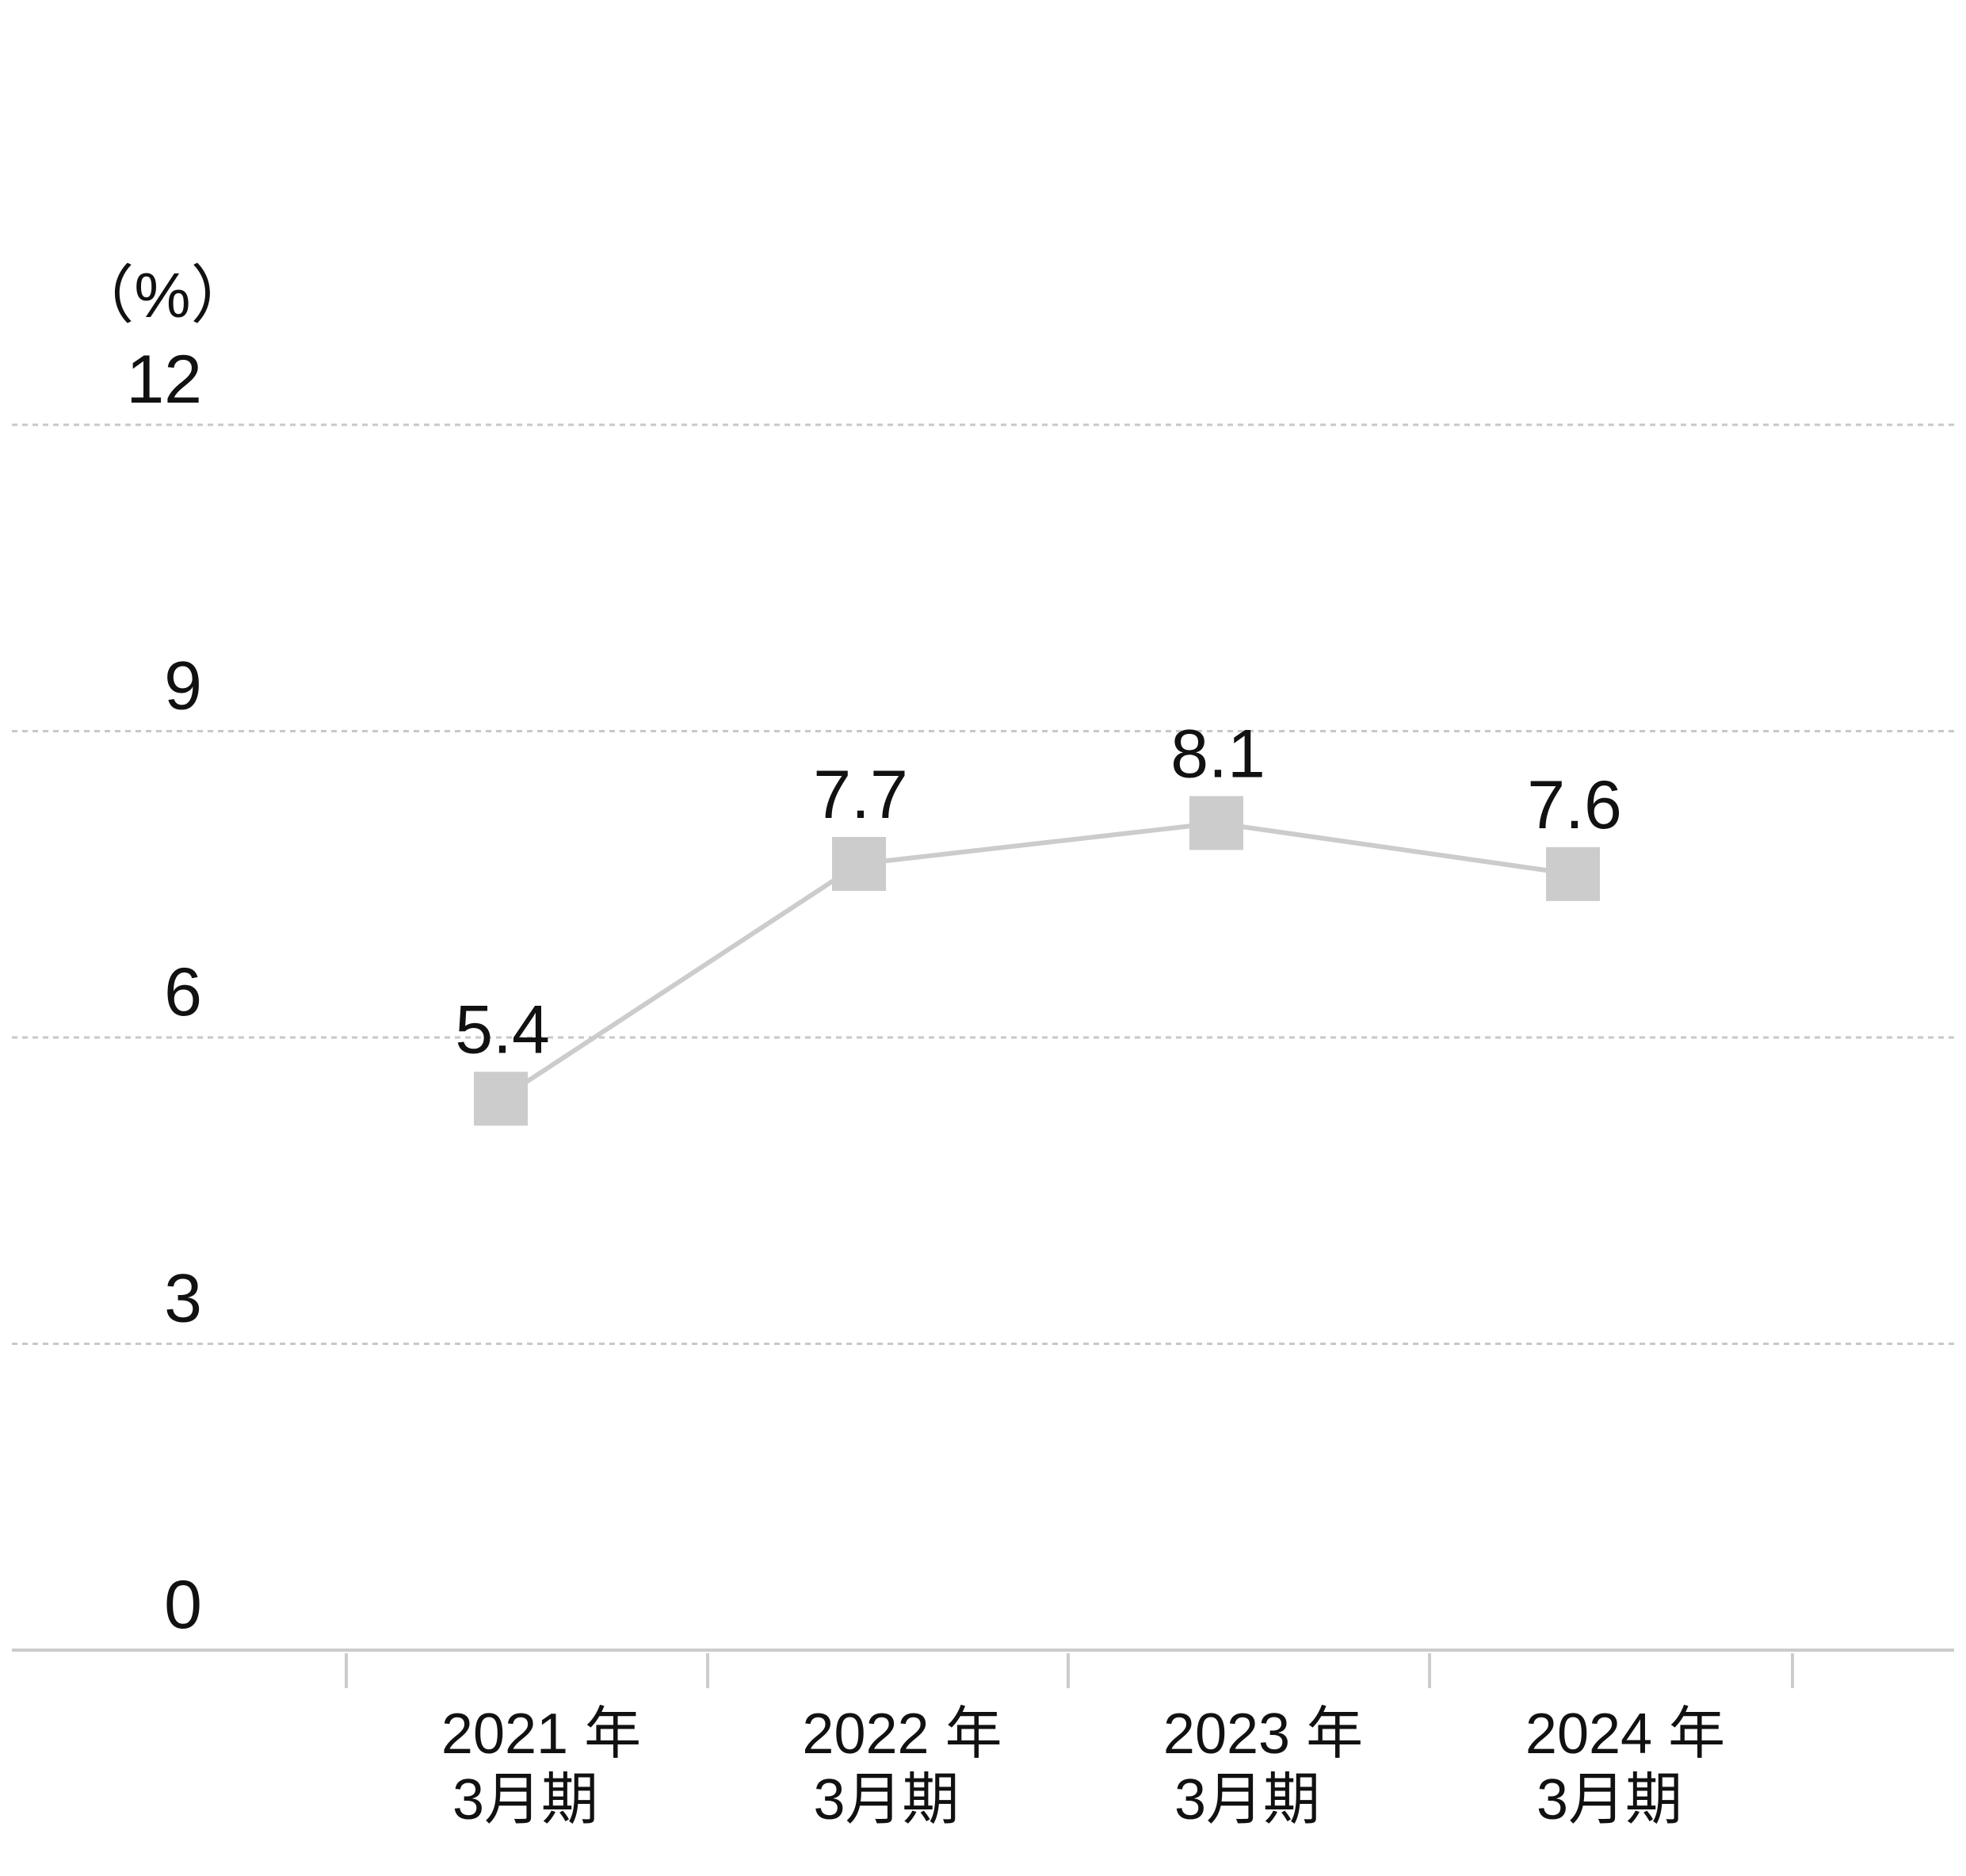 This screenshot has height=1876, width=1966. I want to click on x-tick-label-3-line1: 2023 年, so click(1263, 1734).